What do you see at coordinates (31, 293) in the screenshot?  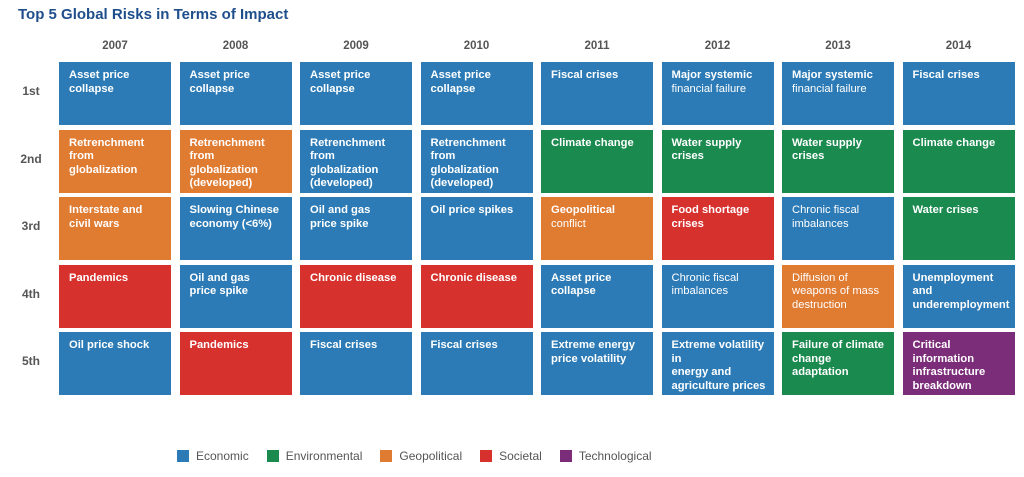 I see `rank-label: 4th` at bounding box center [31, 293].